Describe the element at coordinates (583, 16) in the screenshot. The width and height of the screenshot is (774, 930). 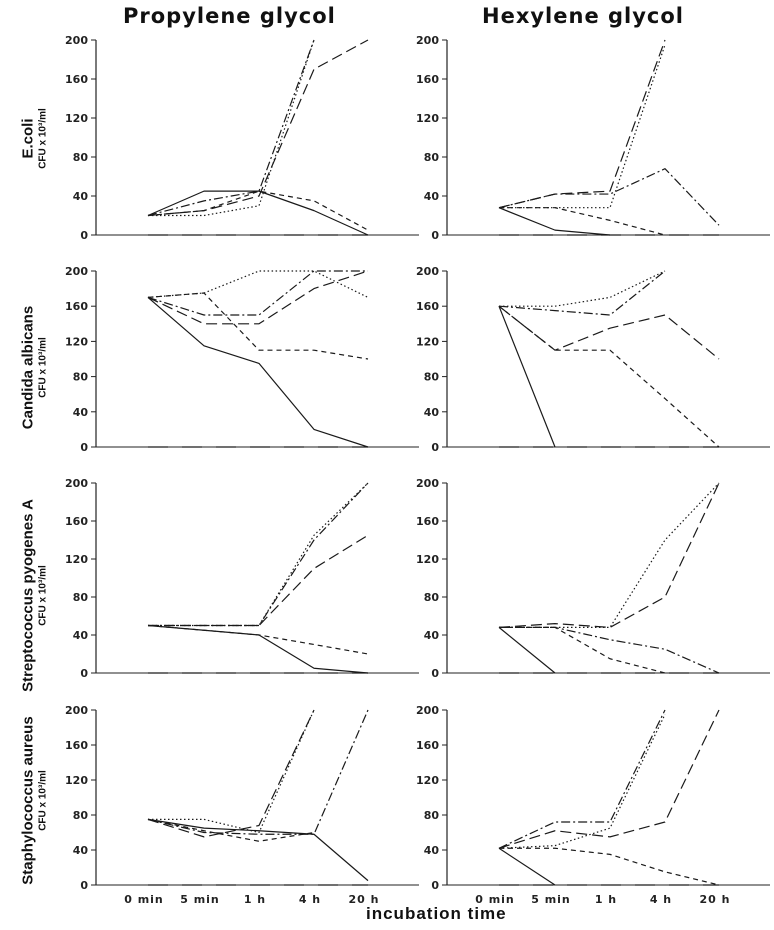
I see `column-title-hexylene: Hexylene glycol` at that location.